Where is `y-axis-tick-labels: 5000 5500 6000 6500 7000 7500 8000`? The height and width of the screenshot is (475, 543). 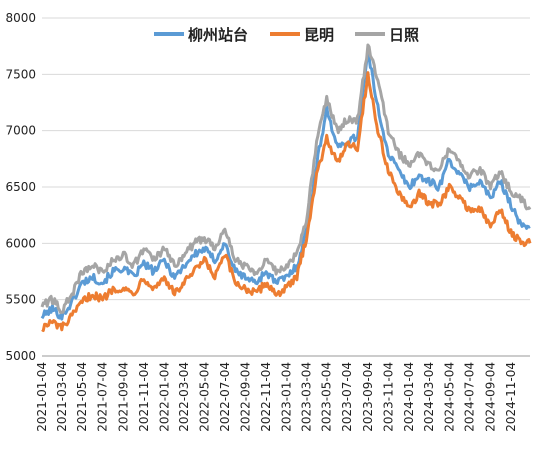 y-axis-tick-labels: 5000 5500 6000 6500 7000 7500 8000 is located at coordinates (20, 187).